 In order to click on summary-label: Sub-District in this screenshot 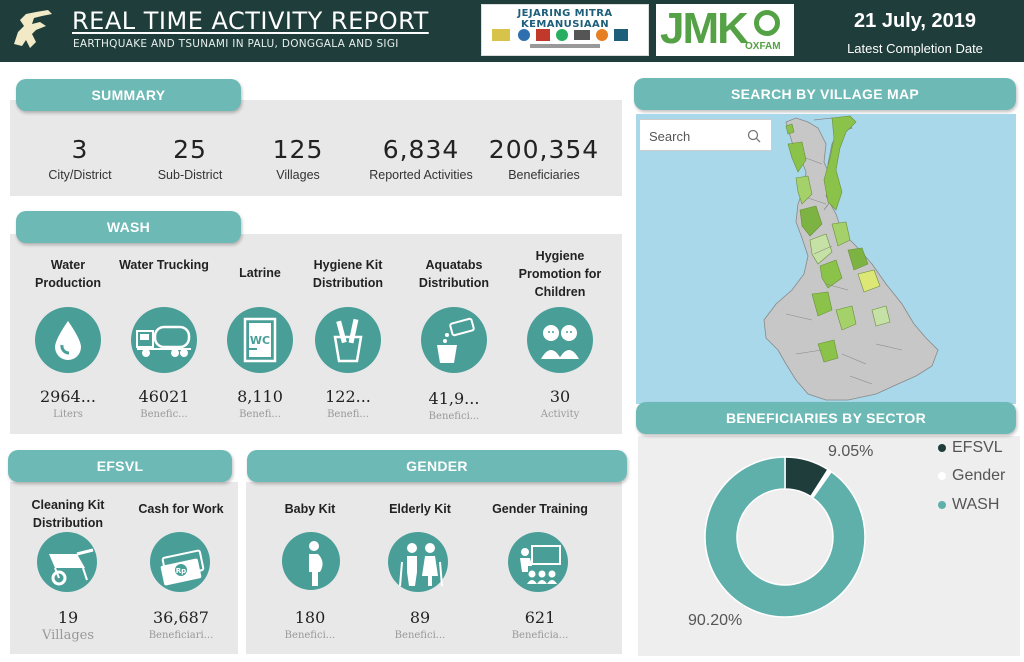, I will do `click(190, 175)`.